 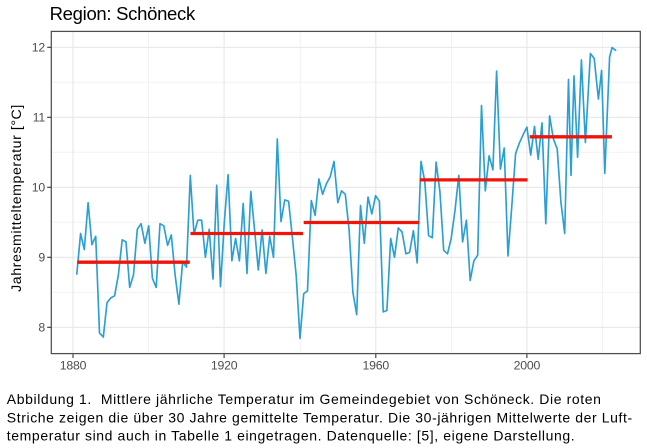 What do you see at coordinates (39, 47) in the screenshot?
I see `svg-text: 12` at bounding box center [39, 47].